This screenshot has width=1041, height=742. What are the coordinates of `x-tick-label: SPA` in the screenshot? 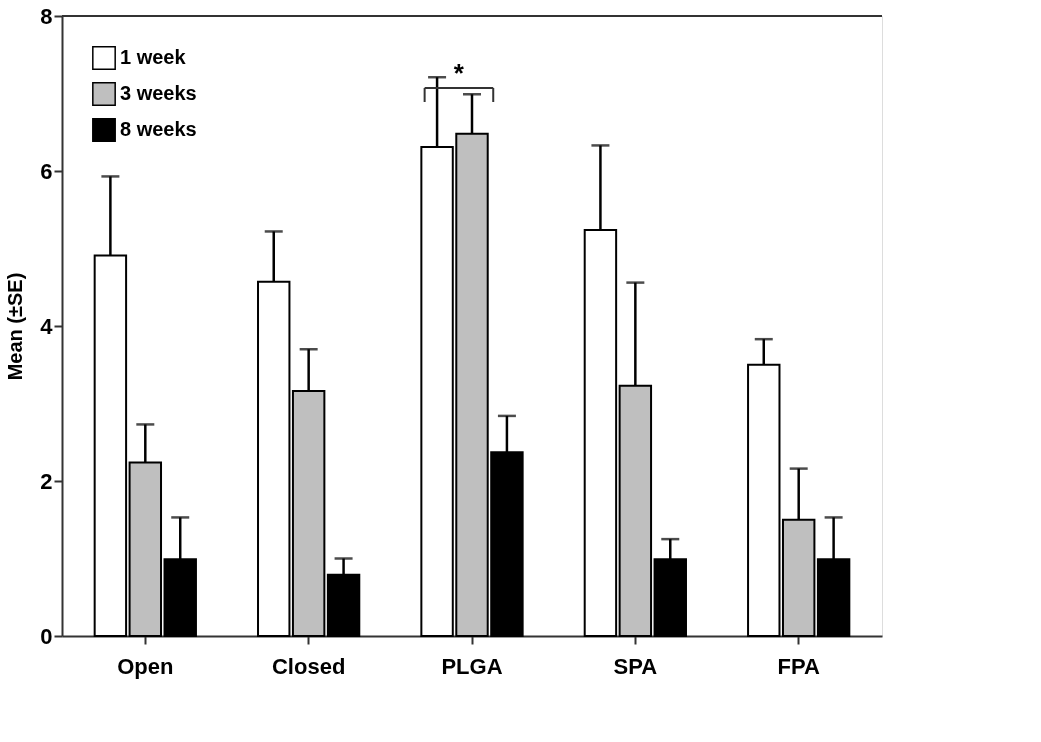 It's located at (635, 666).